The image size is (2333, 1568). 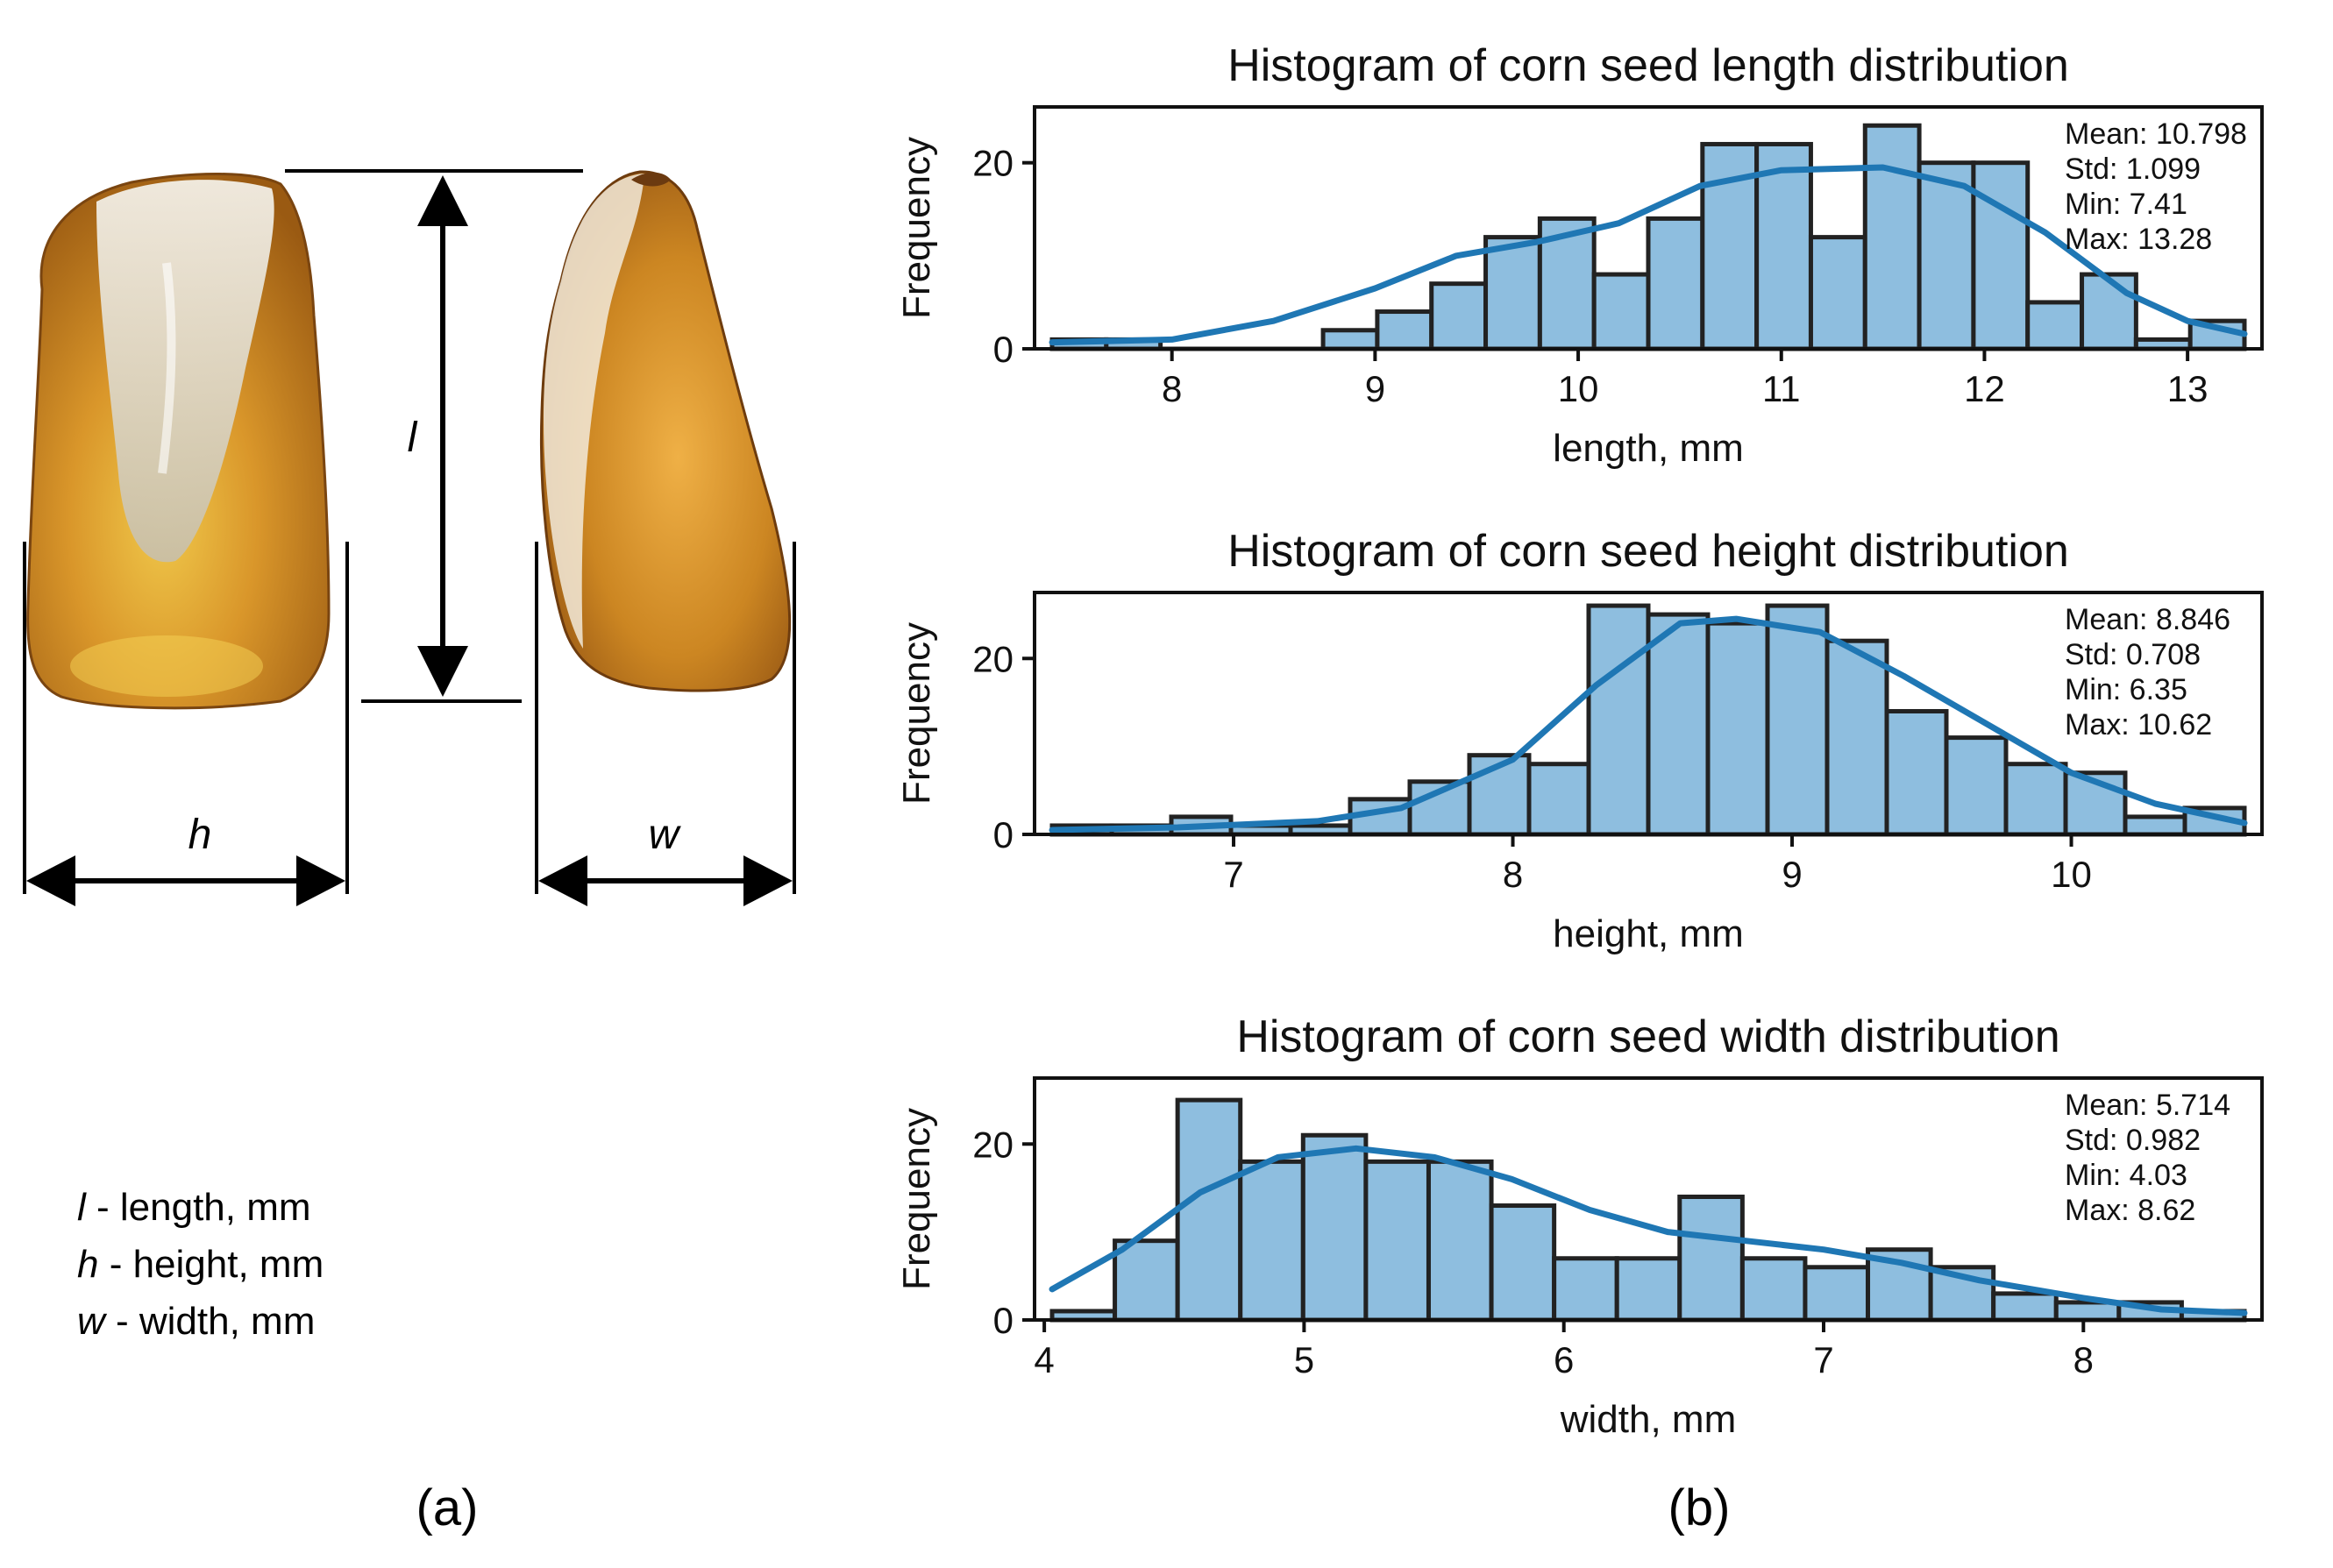 I want to click on corn-seed-front-image, so click(x=178, y=441).